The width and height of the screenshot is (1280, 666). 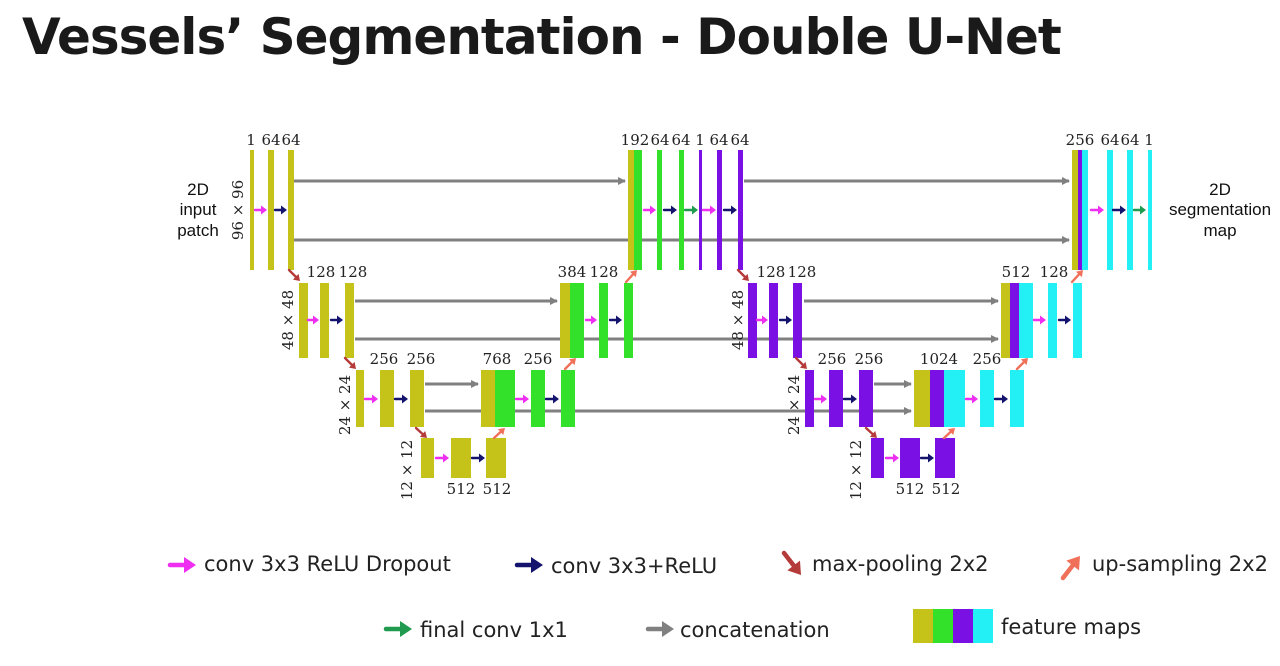 I want to click on slide-title: Vessels’ Segmentation - Double U-Net, so click(x=542, y=37).